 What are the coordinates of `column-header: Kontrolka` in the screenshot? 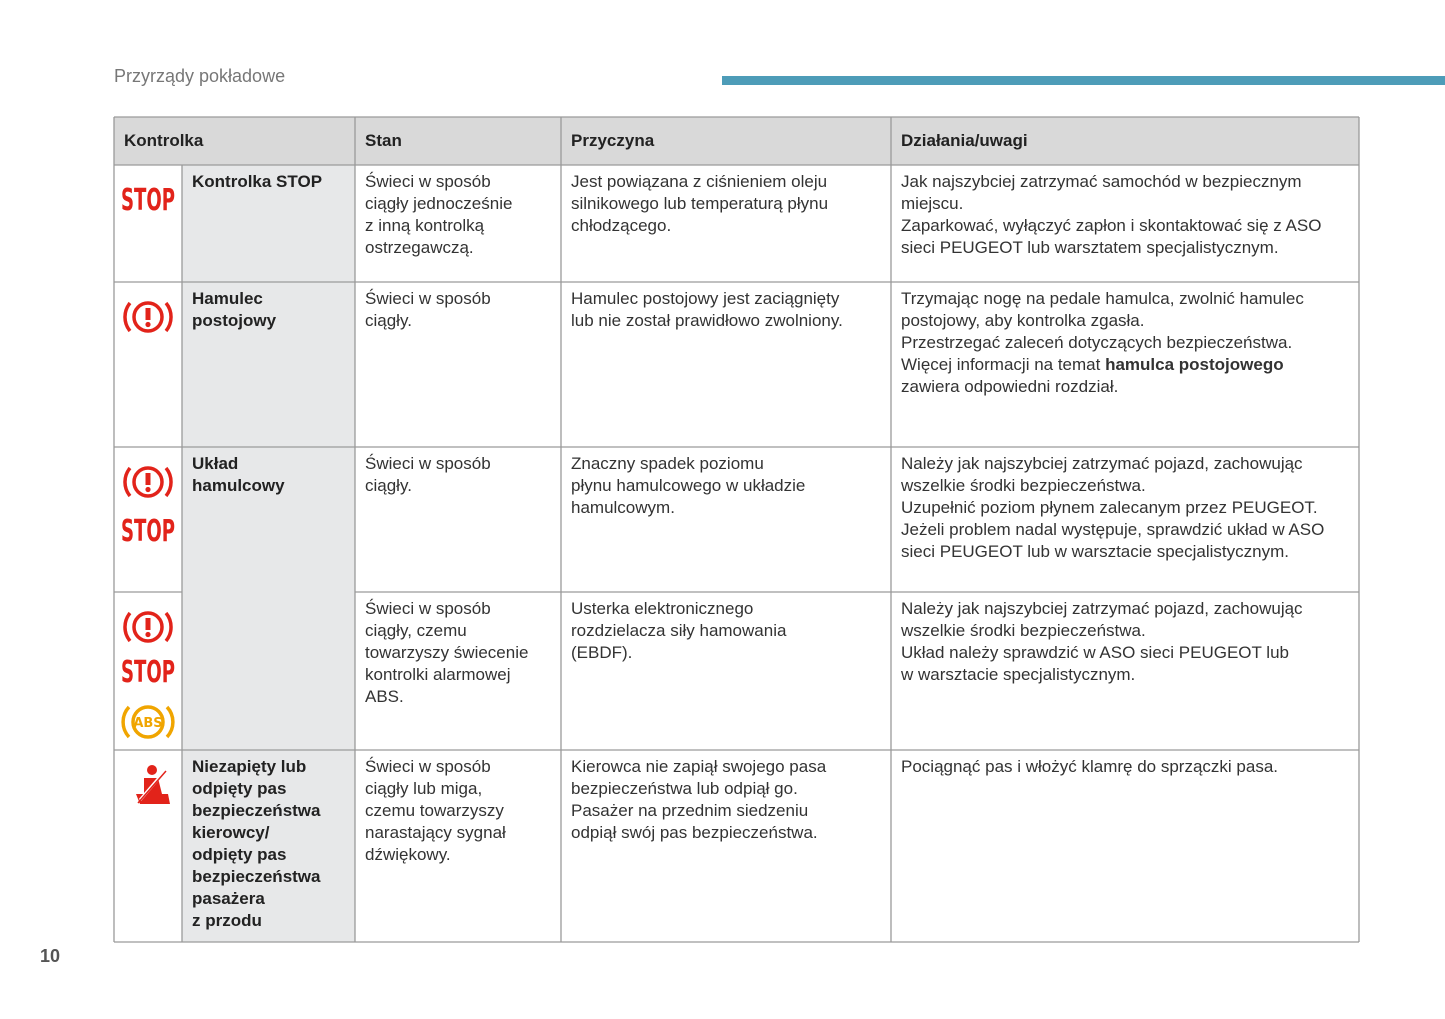 It's located at (164, 140).